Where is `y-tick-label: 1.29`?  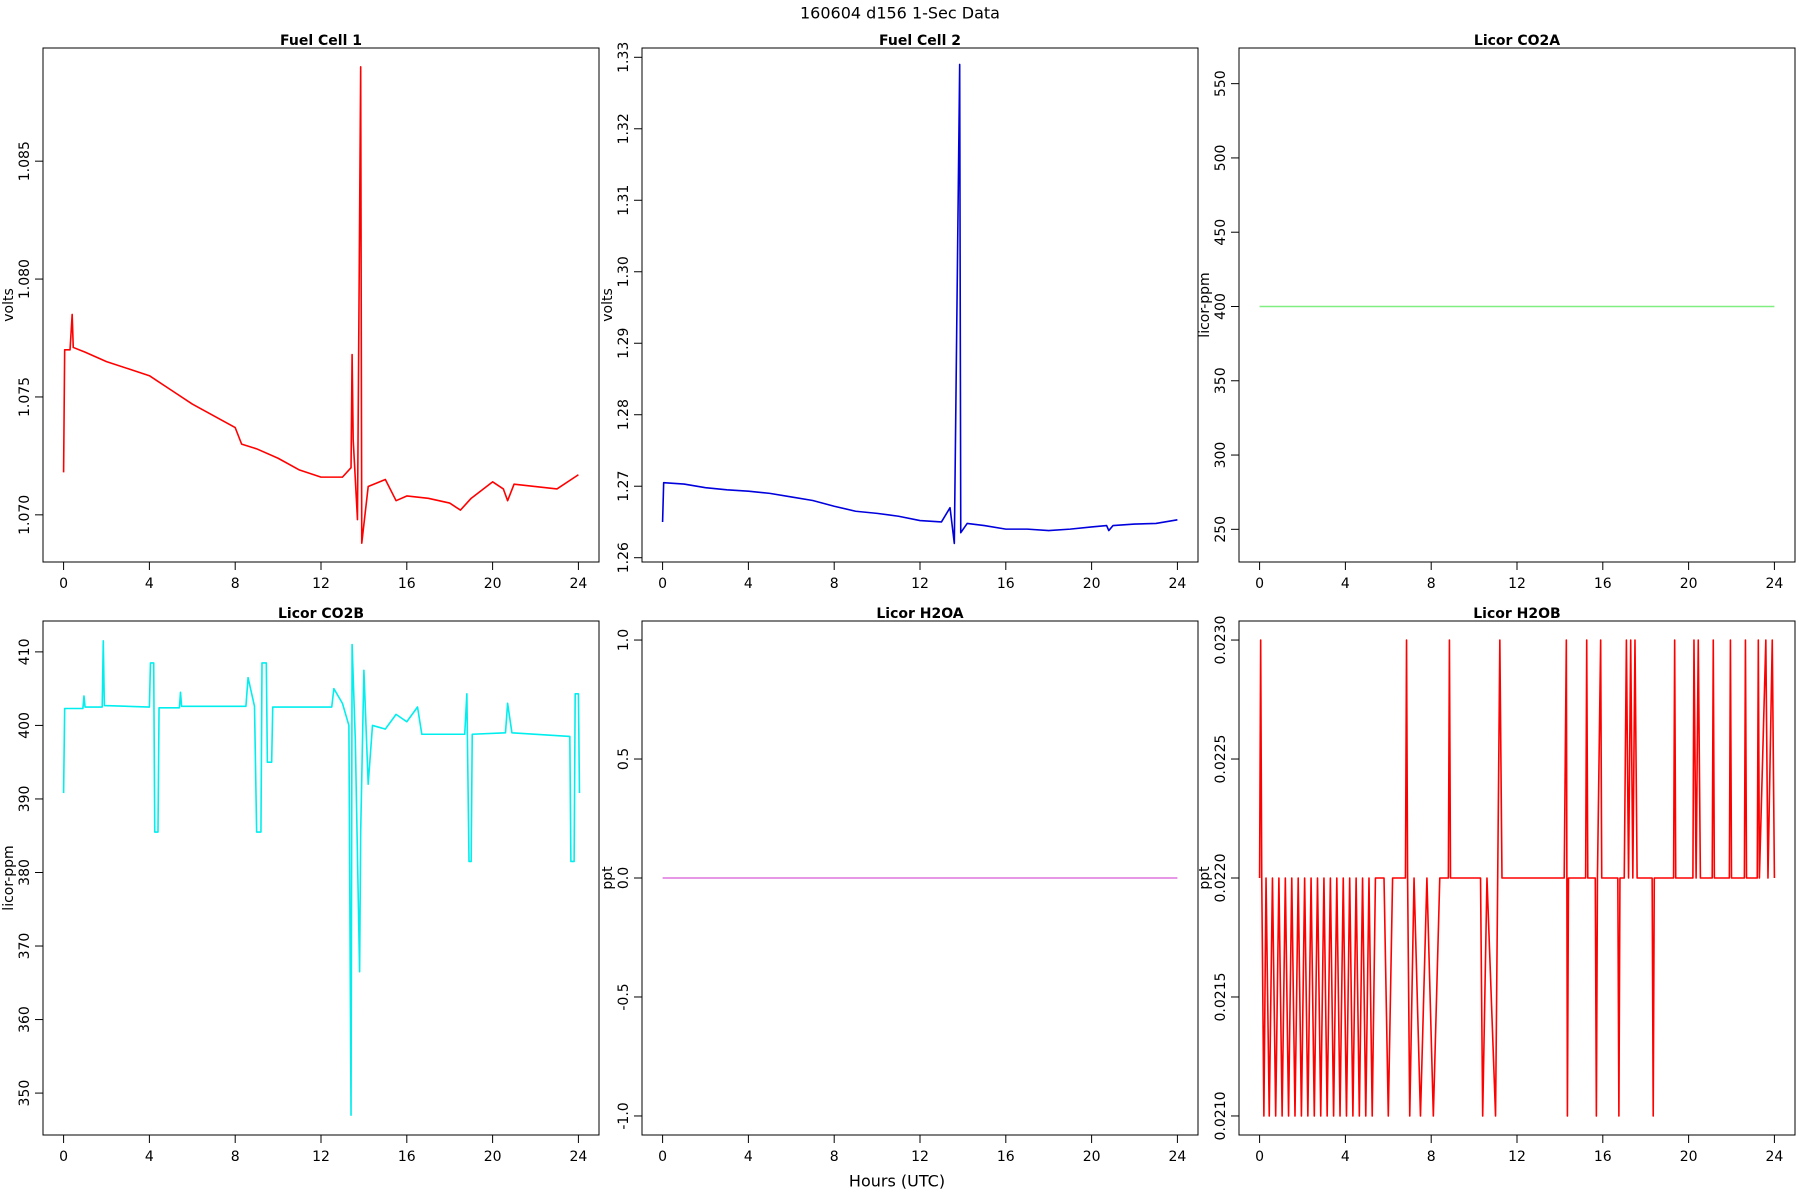 y-tick-label: 1.29 is located at coordinates (624, 343).